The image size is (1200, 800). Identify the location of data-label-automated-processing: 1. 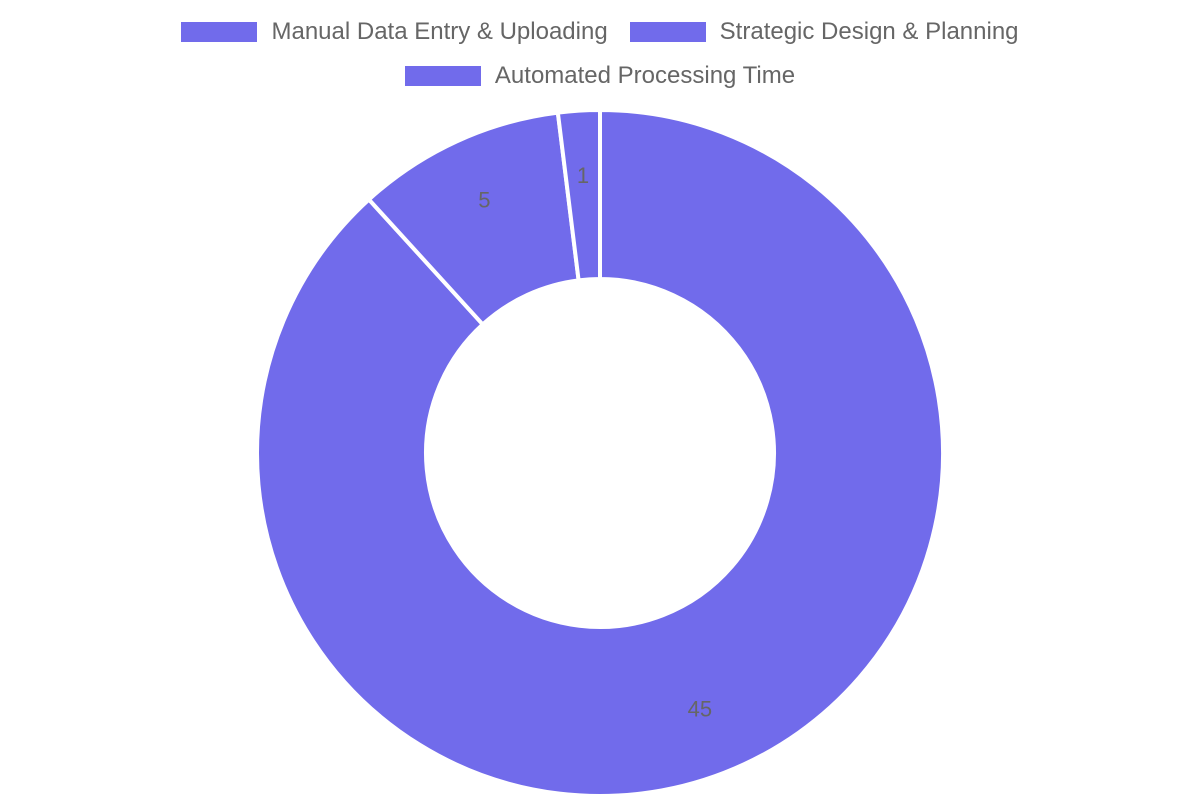
(583, 175).